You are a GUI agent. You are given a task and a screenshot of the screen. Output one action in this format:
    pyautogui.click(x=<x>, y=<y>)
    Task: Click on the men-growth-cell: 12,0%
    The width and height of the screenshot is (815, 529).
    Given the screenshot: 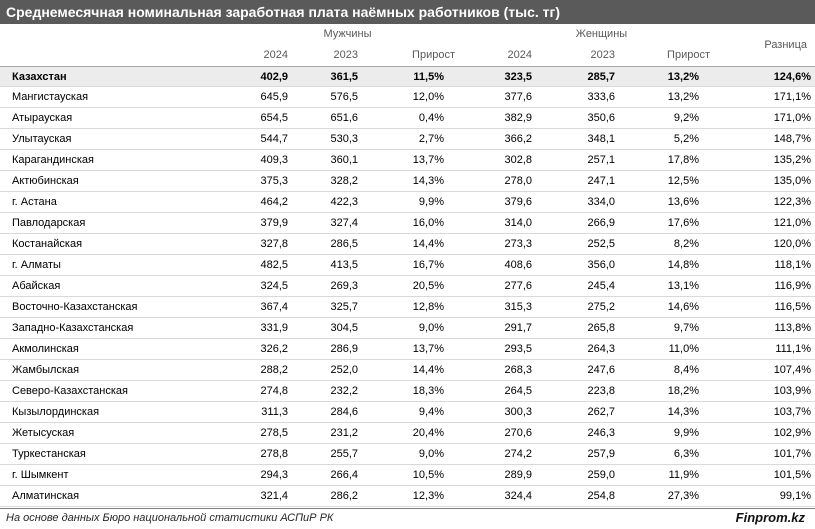 What is the action you would take?
    pyautogui.click(x=428, y=97)
    